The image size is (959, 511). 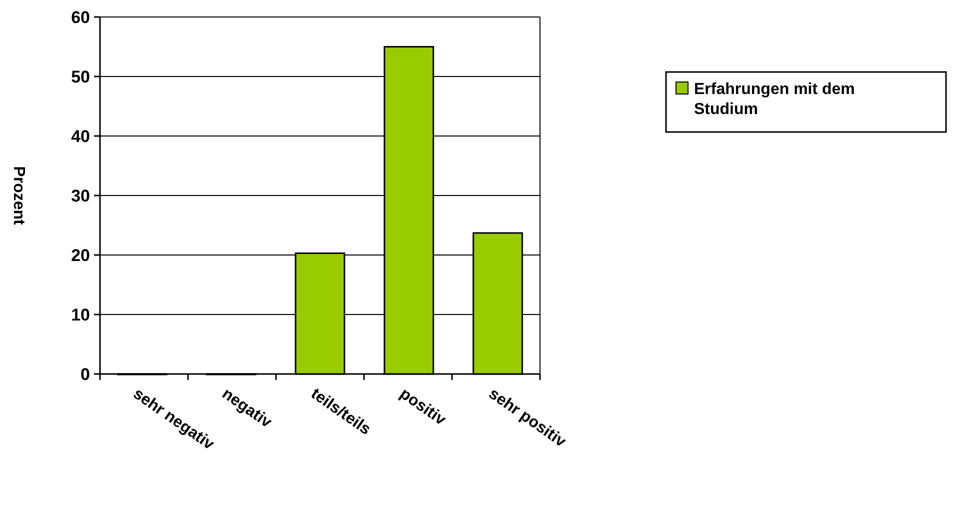 What do you see at coordinates (80, 314) in the screenshot?
I see `y-tick-label: 10` at bounding box center [80, 314].